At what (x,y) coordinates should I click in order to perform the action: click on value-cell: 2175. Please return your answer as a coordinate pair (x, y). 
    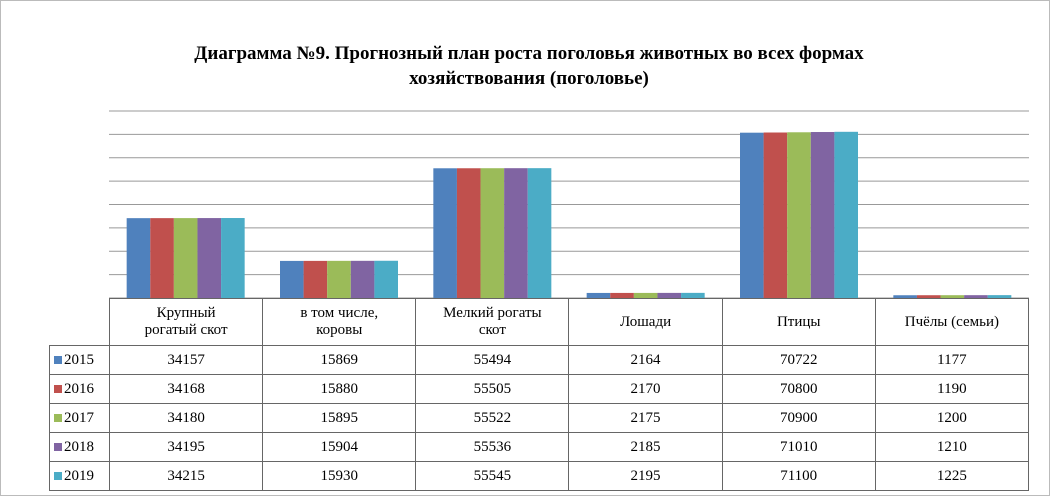
    Looking at the image, I should click on (645, 418).